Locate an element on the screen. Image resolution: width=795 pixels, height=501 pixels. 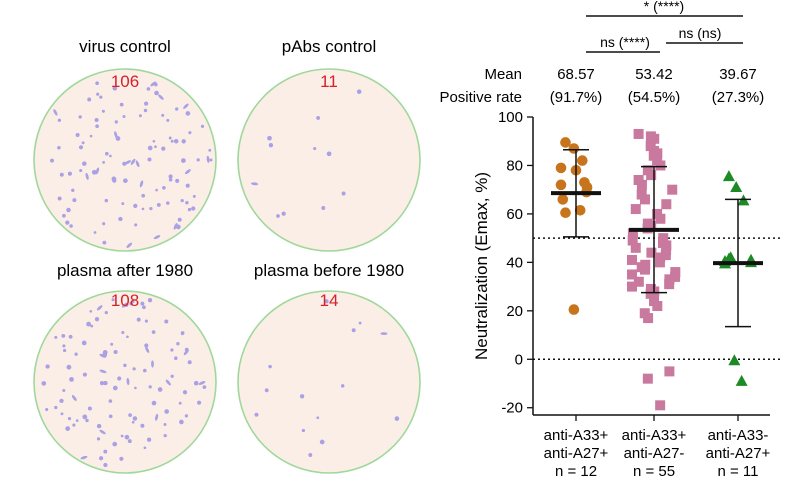
bracket-label: ns (****) is located at coordinates (625, 42).